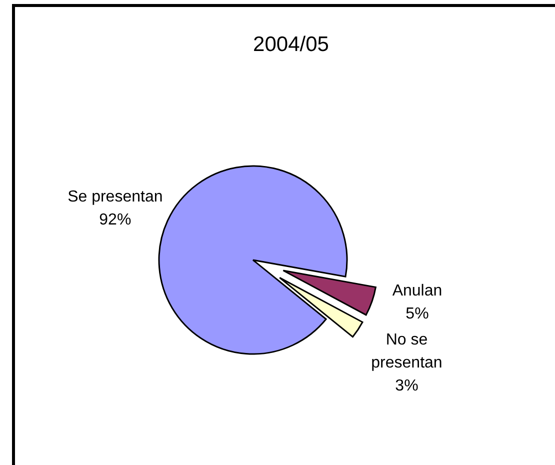 The height and width of the screenshot is (465, 555). What do you see at coordinates (115, 197) in the screenshot?
I see `slice-label: Se presentan` at bounding box center [115, 197].